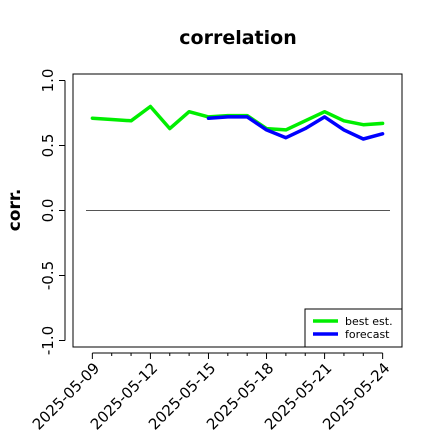  Describe the element at coordinates (367, 334) in the screenshot. I see `legend-label: forecast` at that location.